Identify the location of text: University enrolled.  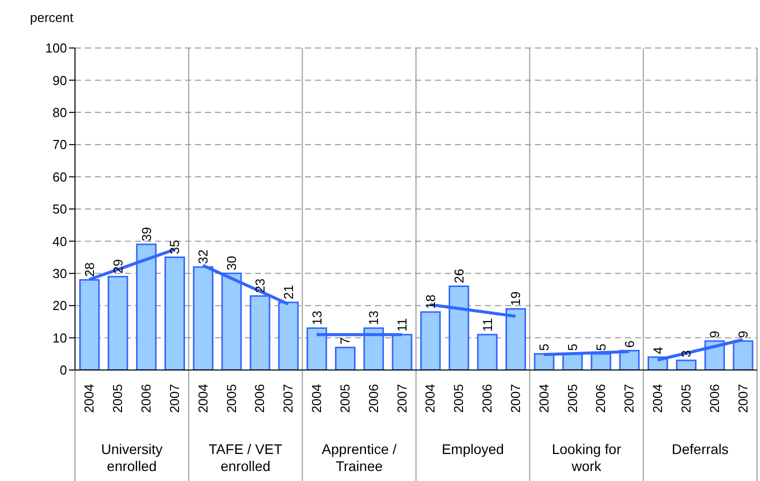
(132, 457).